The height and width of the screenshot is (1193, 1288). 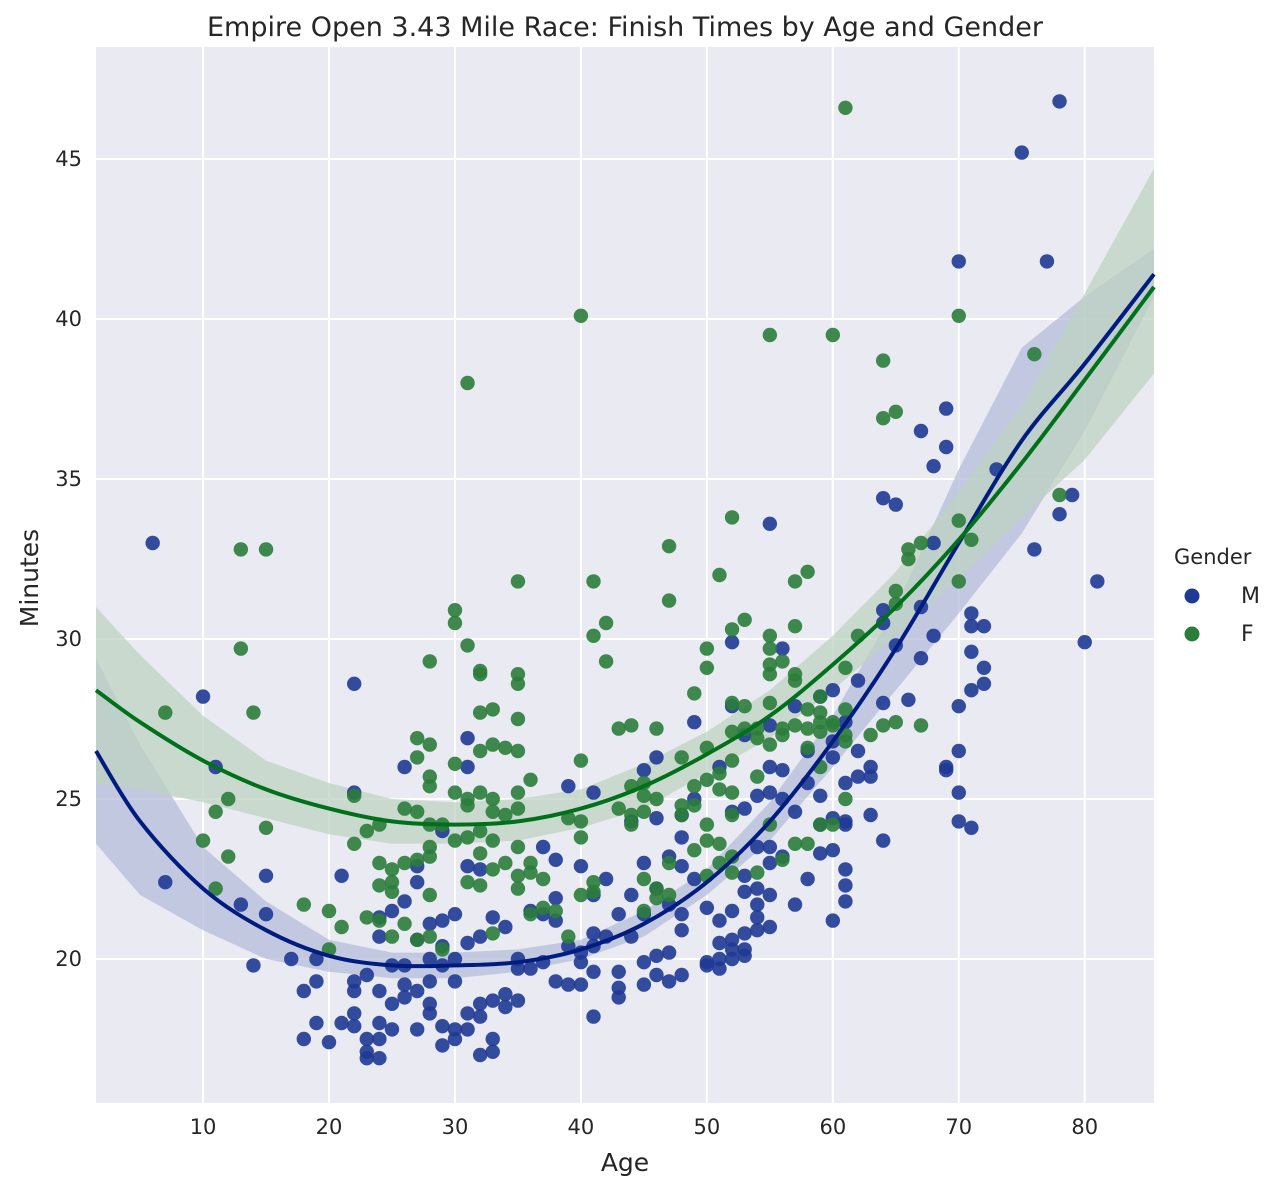 What do you see at coordinates (1213, 557) in the screenshot?
I see `legend-title: Gender` at bounding box center [1213, 557].